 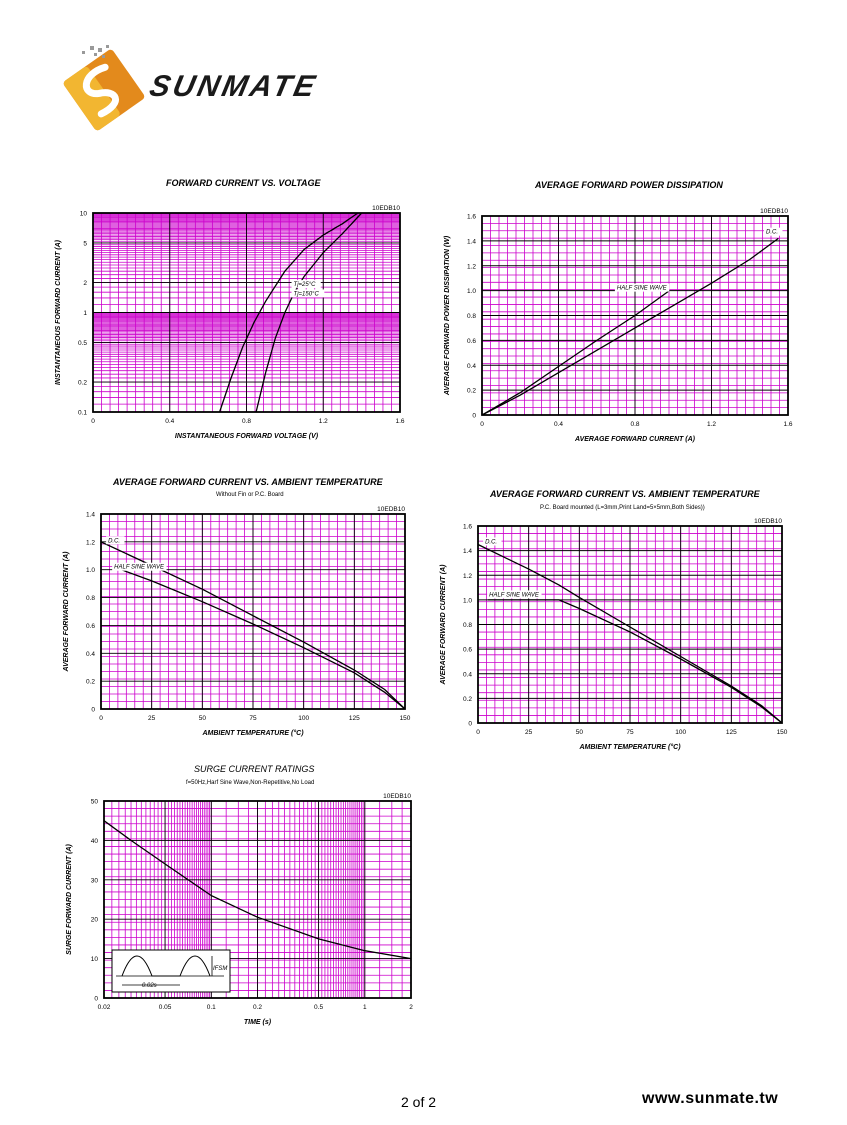 I want to click on x-tick-label: 150, so click(x=782, y=732).